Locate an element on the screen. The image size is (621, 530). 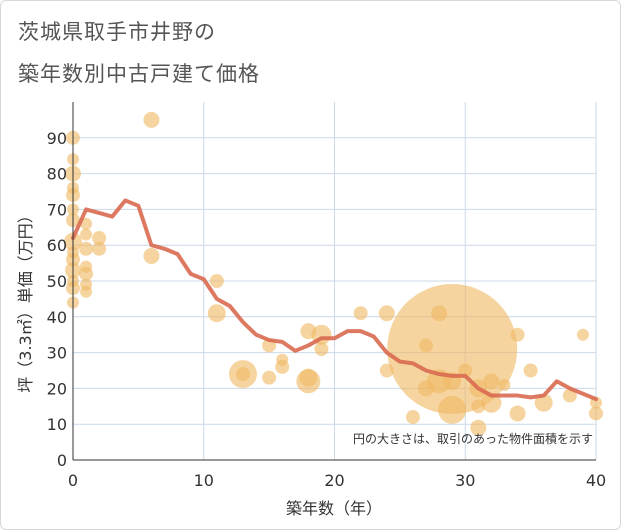
chart-title-line1: 茨城県取手市井野の is located at coordinates (117, 32).